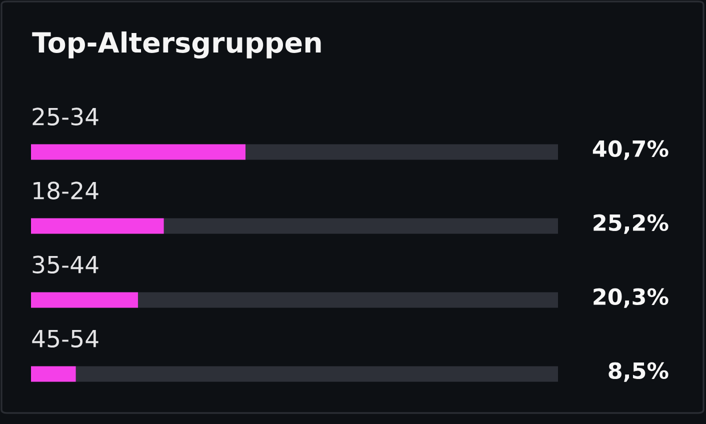 Image resolution: width=706 pixels, height=424 pixels. What do you see at coordinates (65, 339) in the screenshot?
I see `y-tick-label: 45-54` at bounding box center [65, 339].